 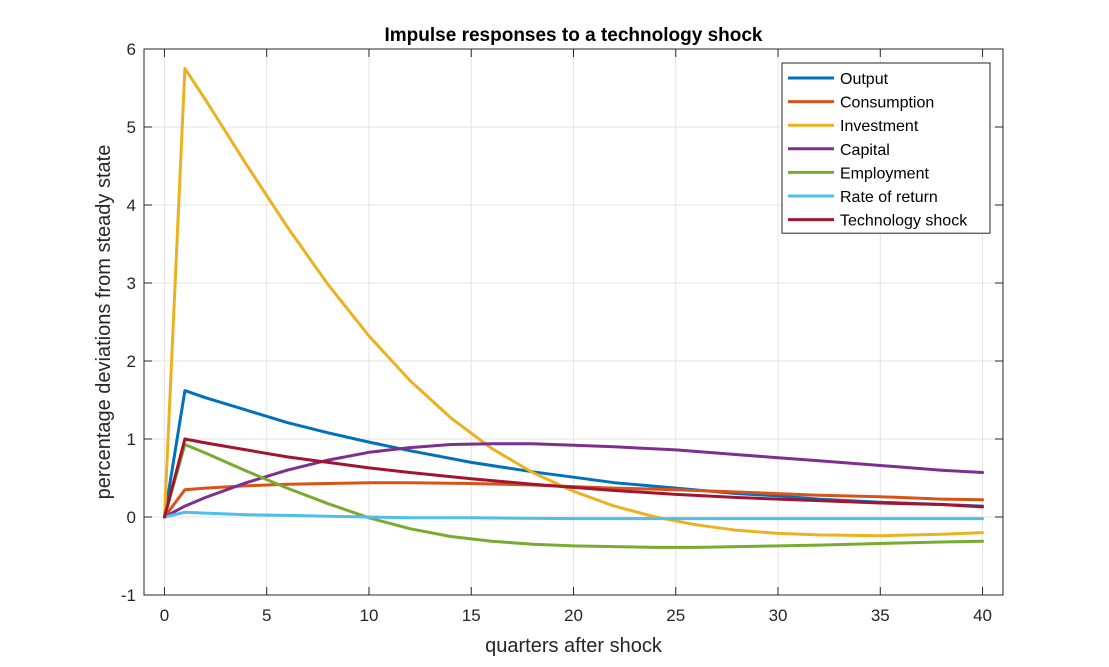 I want to click on y-tick-label-5: 4, so click(x=131, y=205).